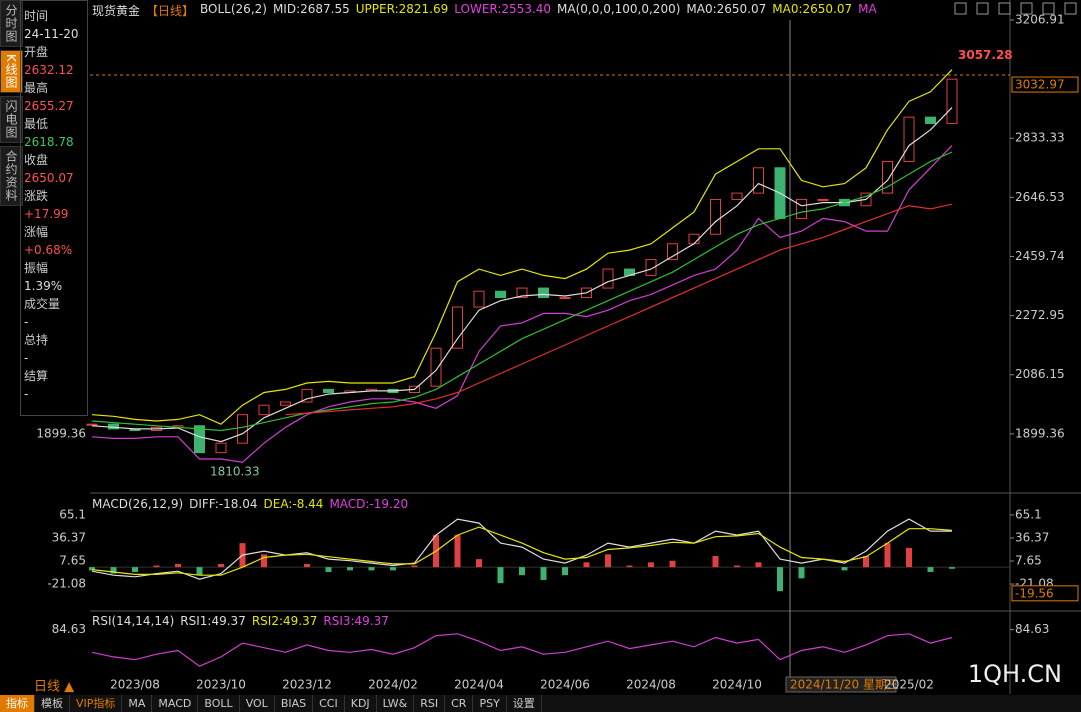 The width and height of the screenshot is (1081, 712). I want to click on cursor-date: 2024/11/20 星期三, so click(844, 685).